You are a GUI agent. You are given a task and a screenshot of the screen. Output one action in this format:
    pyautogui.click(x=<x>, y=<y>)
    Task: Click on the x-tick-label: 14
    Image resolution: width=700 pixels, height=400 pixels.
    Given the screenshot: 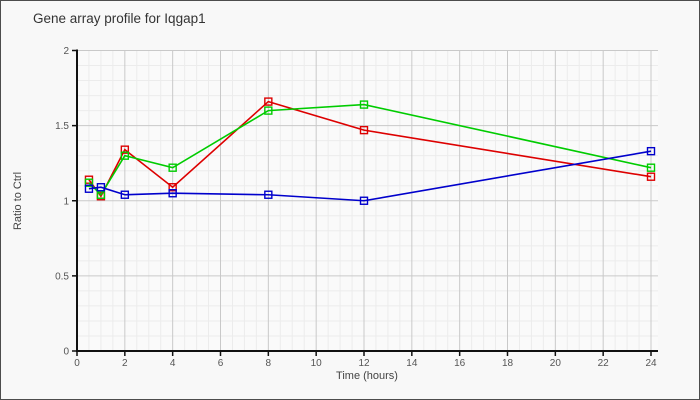 What is the action you would take?
    pyautogui.click(x=412, y=363)
    